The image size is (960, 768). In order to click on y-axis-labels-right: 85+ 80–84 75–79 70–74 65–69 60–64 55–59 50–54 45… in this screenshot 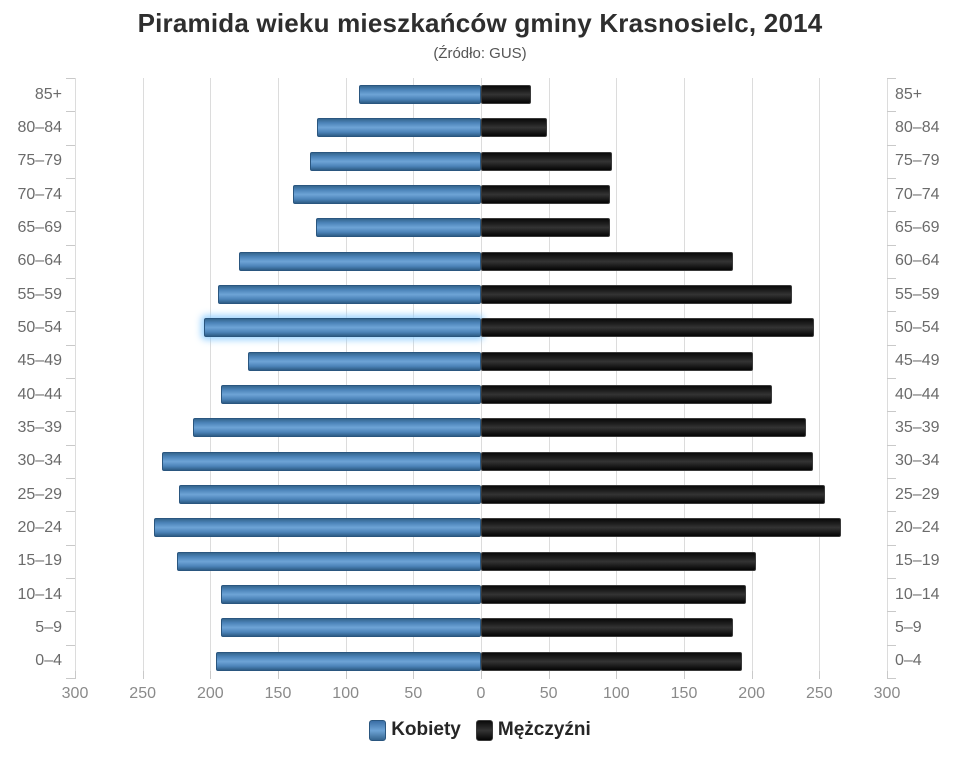, I will do `click(926, 378)`.